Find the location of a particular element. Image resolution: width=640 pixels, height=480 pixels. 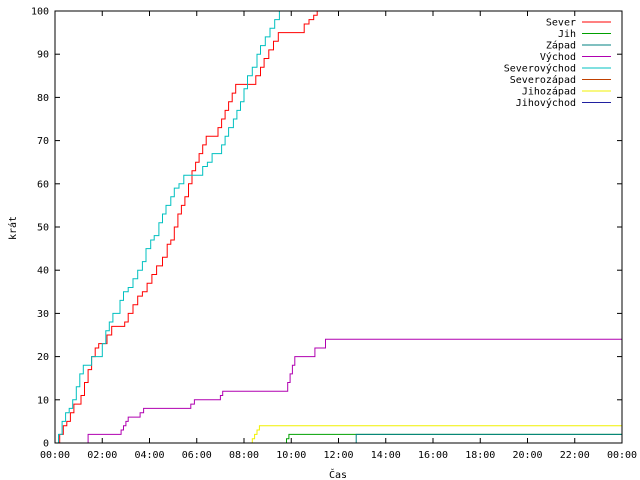

y-tick-label-2: 20 is located at coordinates (43, 357).